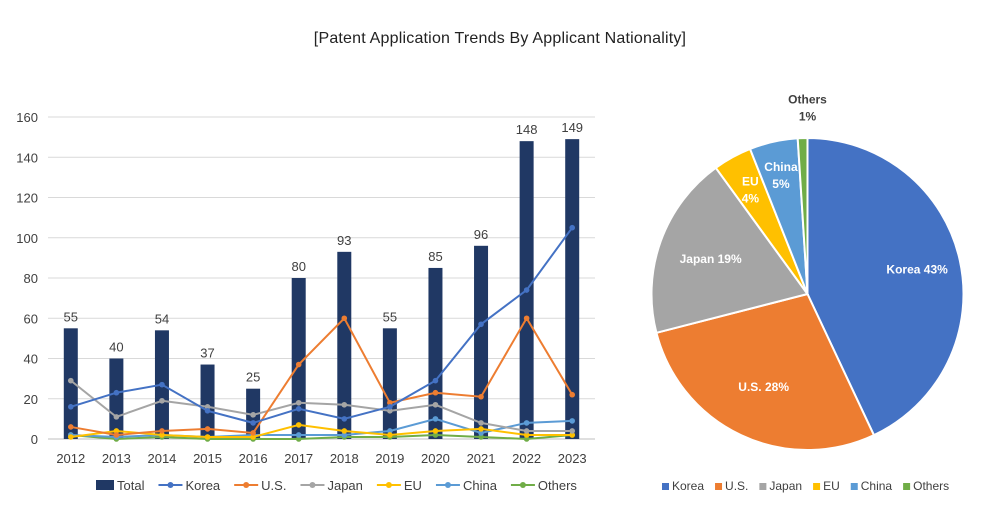  Describe the element at coordinates (298, 458) in the screenshot. I see `x-tick-label: 2017` at that location.